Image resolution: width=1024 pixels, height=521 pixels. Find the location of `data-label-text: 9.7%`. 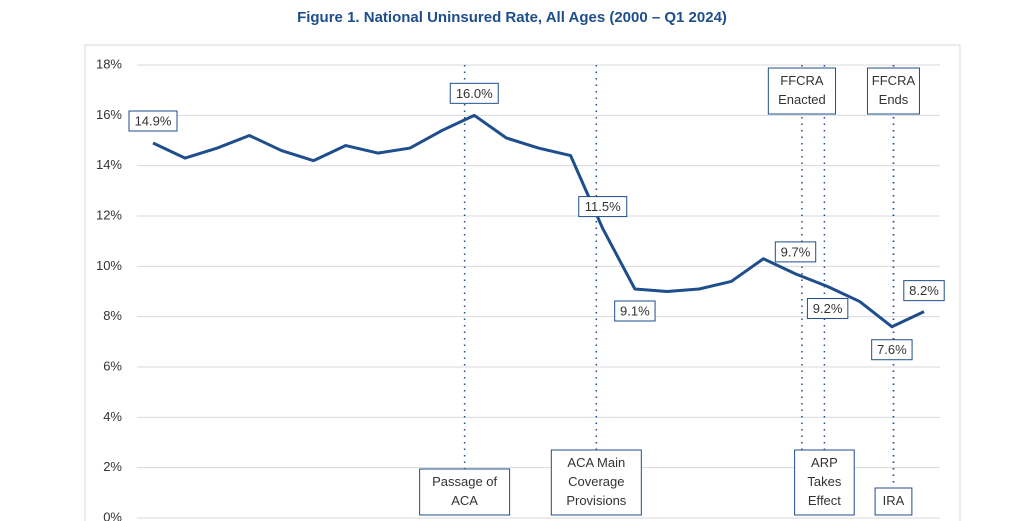

data-label-text: 9.7% is located at coordinates (796, 251).